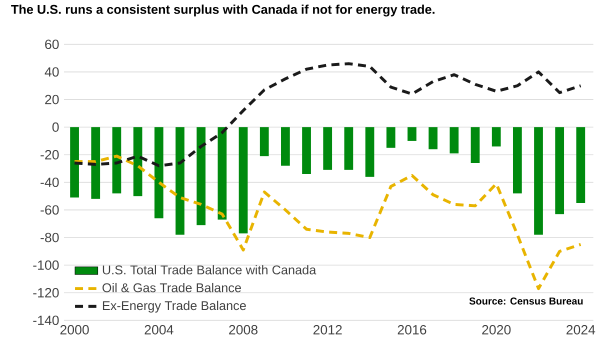  What do you see at coordinates (209, 269) in the screenshot?
I see `legend-label: U.S. Total Trade Balance with Canada` at bounding box center [209, 269].